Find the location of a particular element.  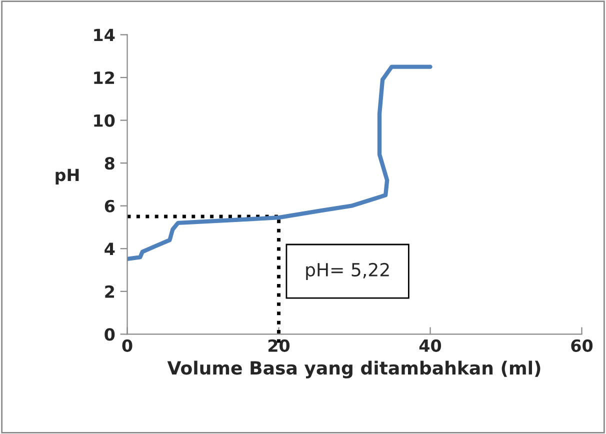

y-tick-label: 12 is located at coordinates (104, 77).